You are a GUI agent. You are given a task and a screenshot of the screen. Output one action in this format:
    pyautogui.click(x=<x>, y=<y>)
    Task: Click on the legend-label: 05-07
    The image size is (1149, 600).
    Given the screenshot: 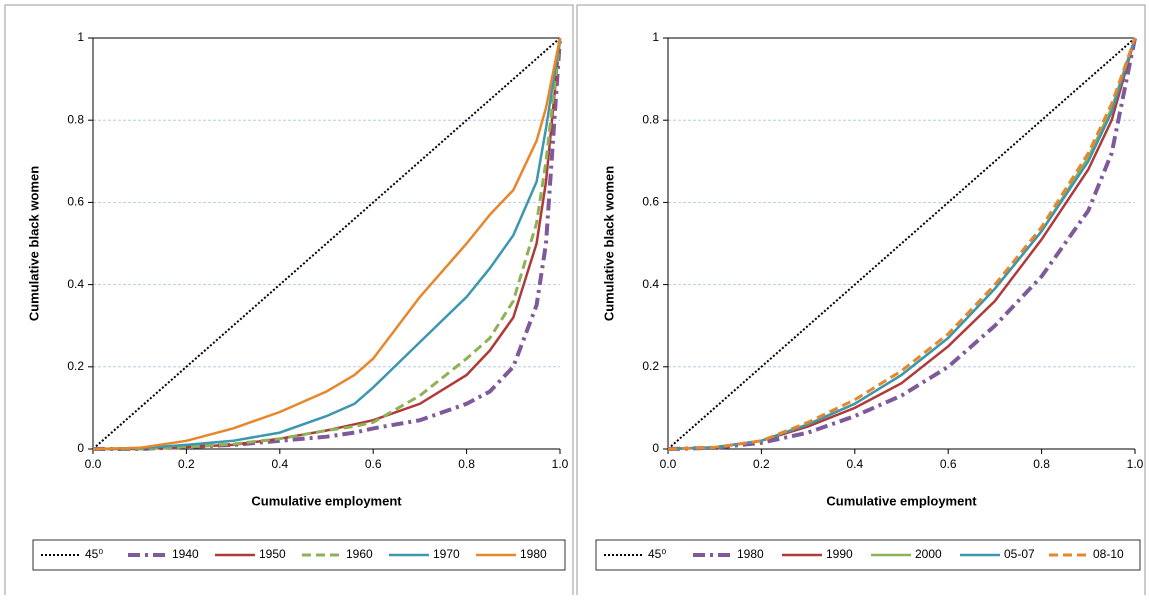 What is the action you would take?
    pyautogui.click(x=1019, y=554)
    